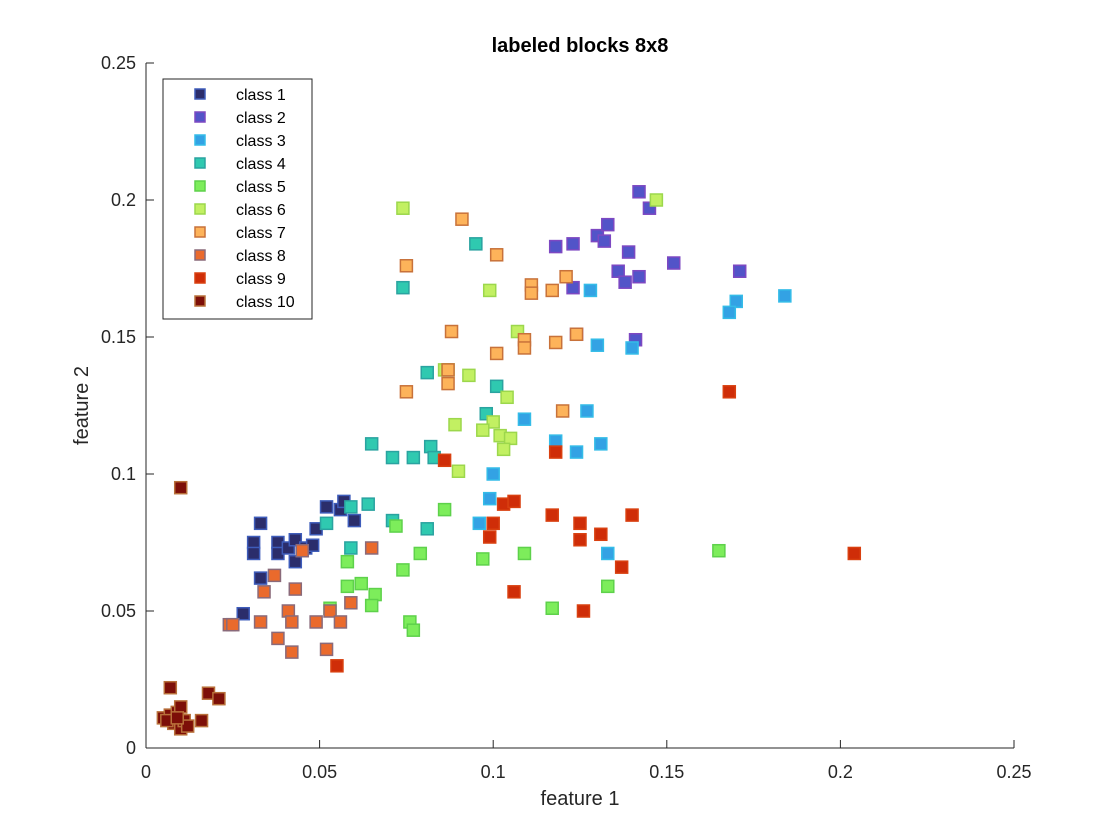 Image resolution: width=1120 pixels, height=840 pixels. Describe the element at coordinates (261, 233) in the screenshot. I see `legend-label: class 7` at that location.